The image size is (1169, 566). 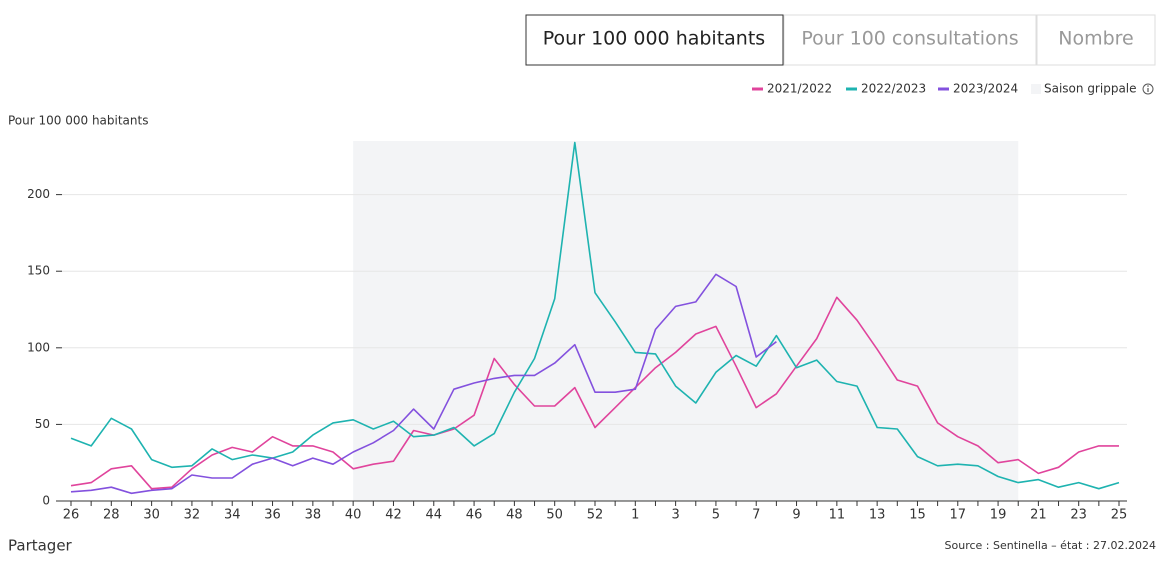 I want to click on tab-label: Pour 100 000 habitants, so click(x=654, y=39).